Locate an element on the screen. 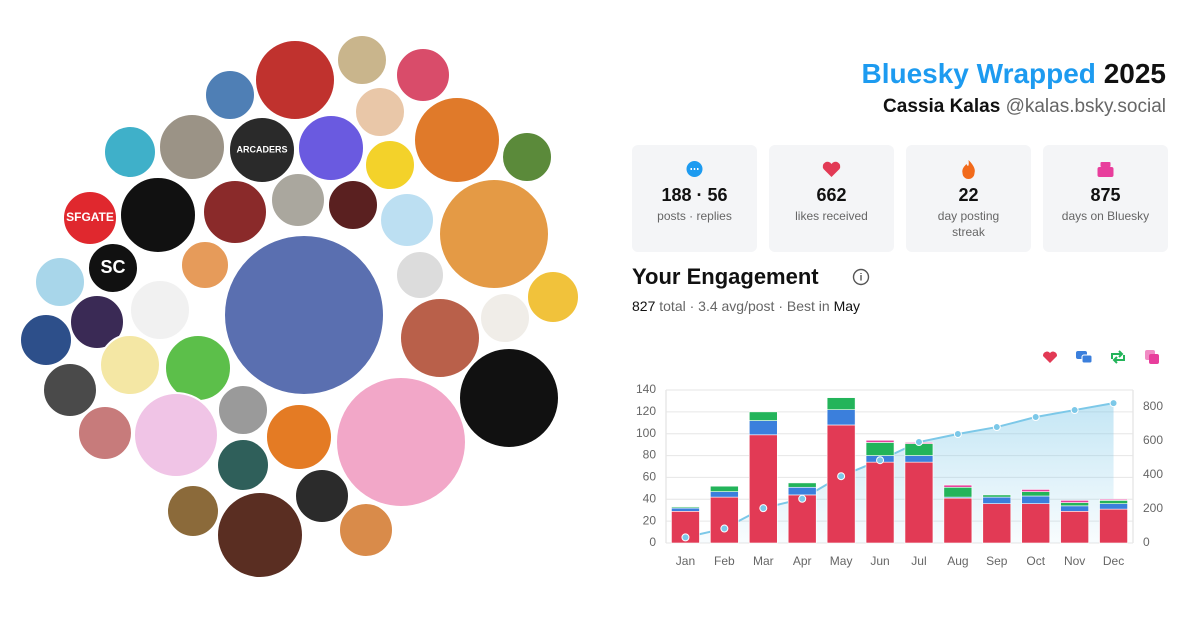  y2-tick-label: 400 is located at coordinates (1153, 474).